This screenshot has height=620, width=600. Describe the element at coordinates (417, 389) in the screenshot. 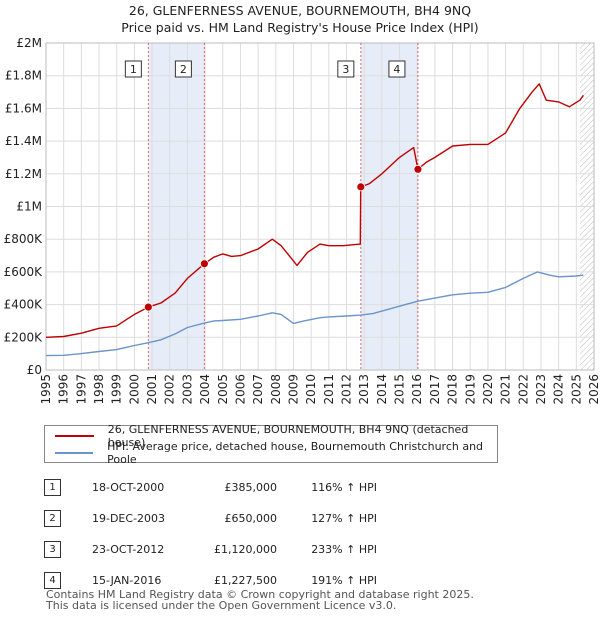

I see `x-tick-label: 2016` at that location.